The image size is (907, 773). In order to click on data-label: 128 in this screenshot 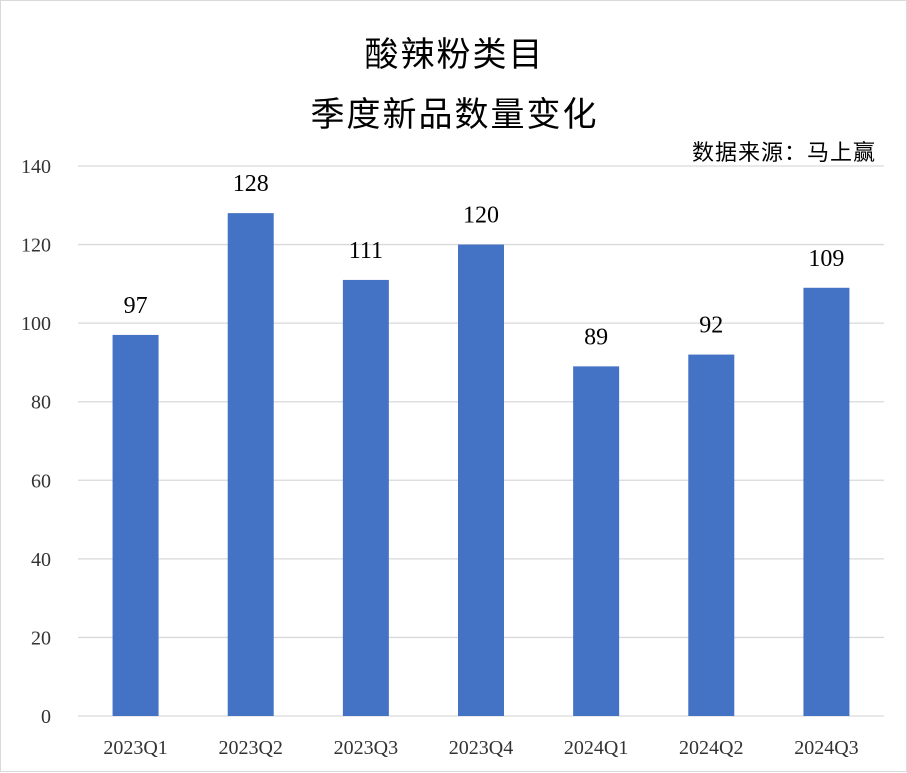, I will do `click(251, 184)`.